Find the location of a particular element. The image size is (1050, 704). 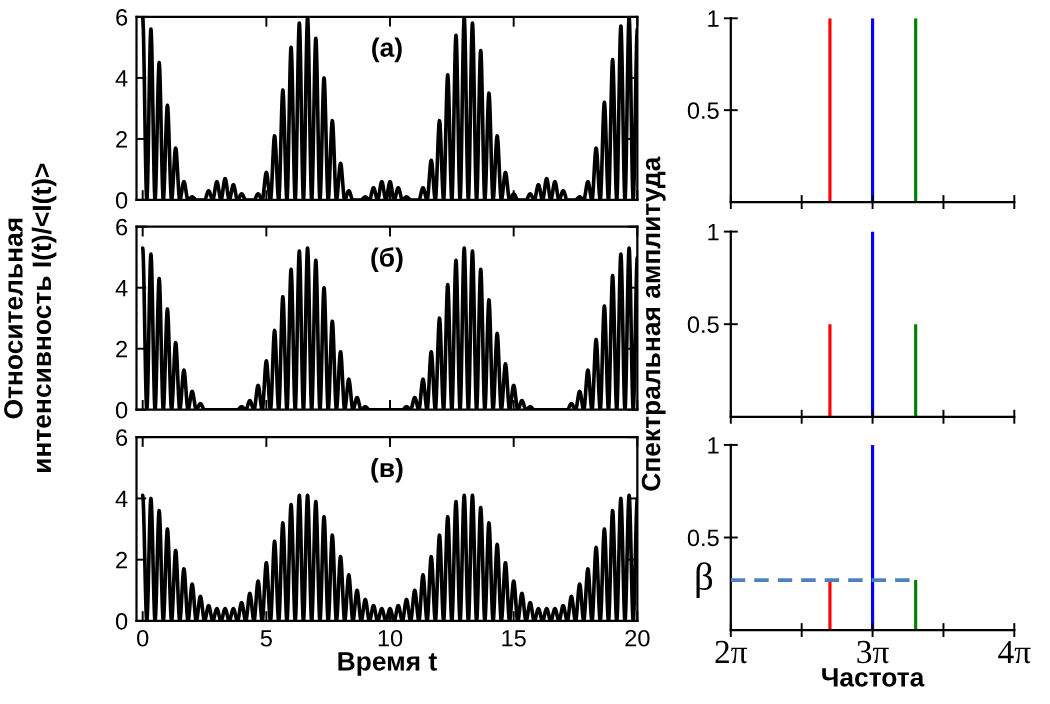

annotation: (в) is located at coordinates (387, 470).